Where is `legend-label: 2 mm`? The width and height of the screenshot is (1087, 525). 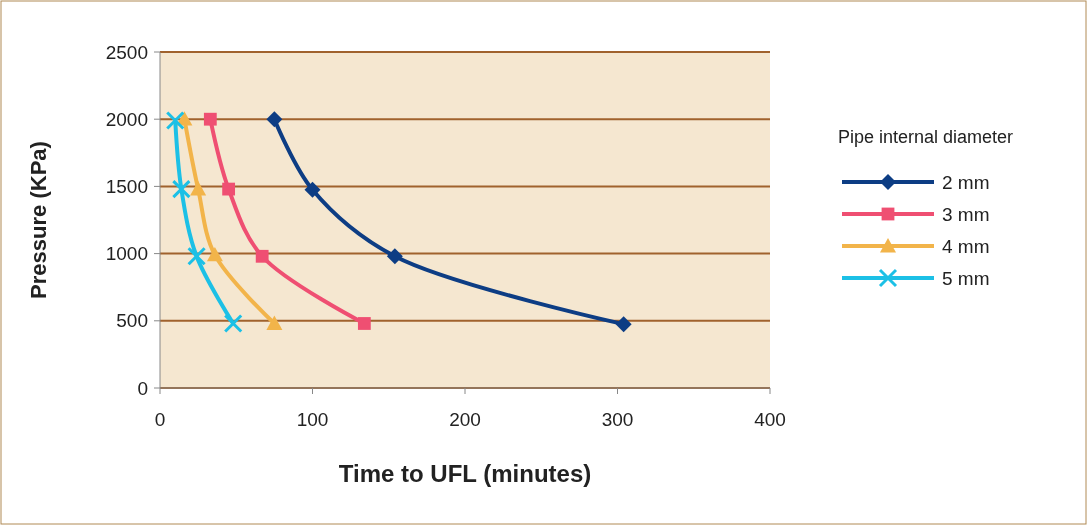
legend-label: 2 mm is located at coordinates (966, 182).